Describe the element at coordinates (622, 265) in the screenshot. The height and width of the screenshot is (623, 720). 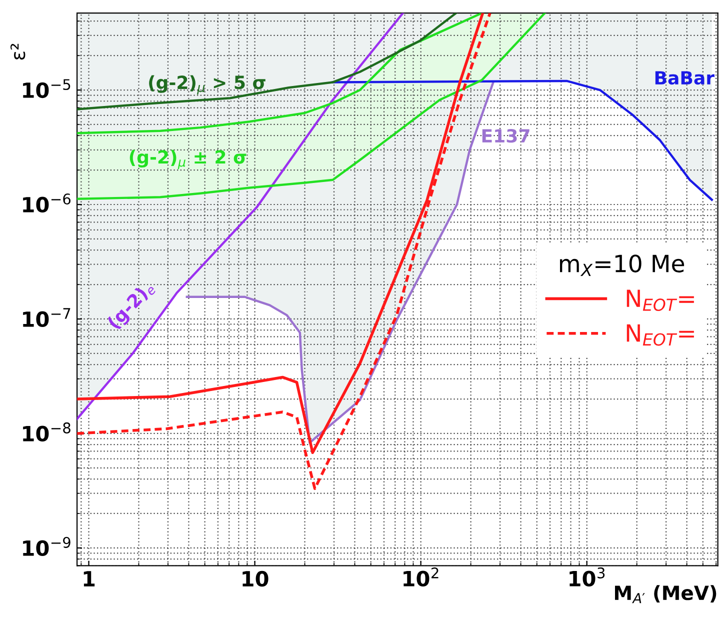
I see `legend-title: m$_{X}$=10 Me` at that location.